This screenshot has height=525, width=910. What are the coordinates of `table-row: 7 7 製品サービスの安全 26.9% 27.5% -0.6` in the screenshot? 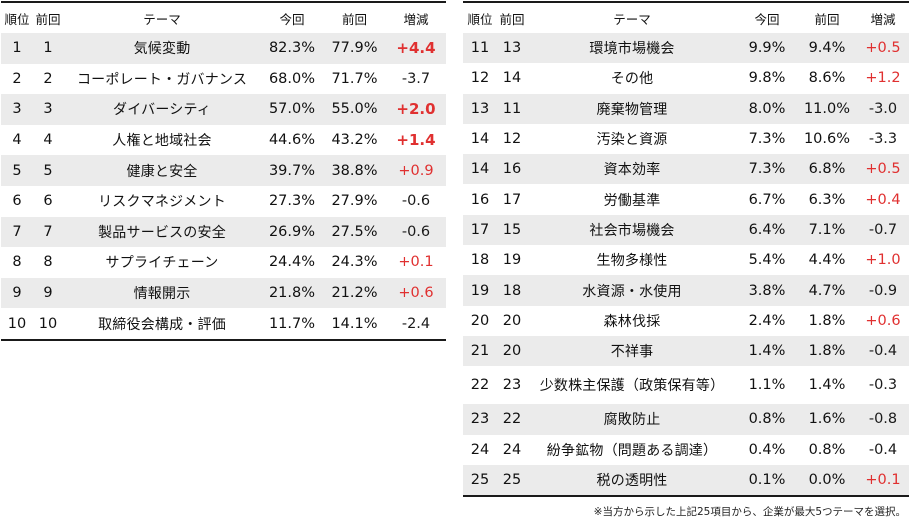 It's located at (223, 232).